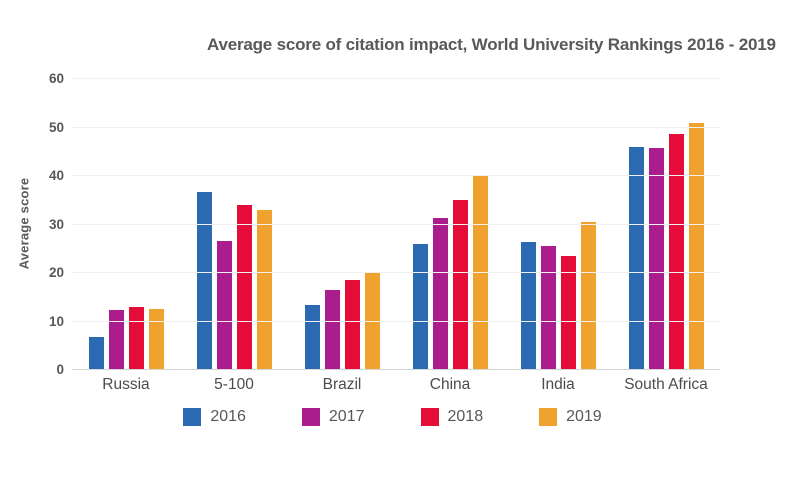 The image size is (785, 482). Describe the element at coordinates (126, 384) in the screenshot. I see `x-category-label: Russia` at that location.